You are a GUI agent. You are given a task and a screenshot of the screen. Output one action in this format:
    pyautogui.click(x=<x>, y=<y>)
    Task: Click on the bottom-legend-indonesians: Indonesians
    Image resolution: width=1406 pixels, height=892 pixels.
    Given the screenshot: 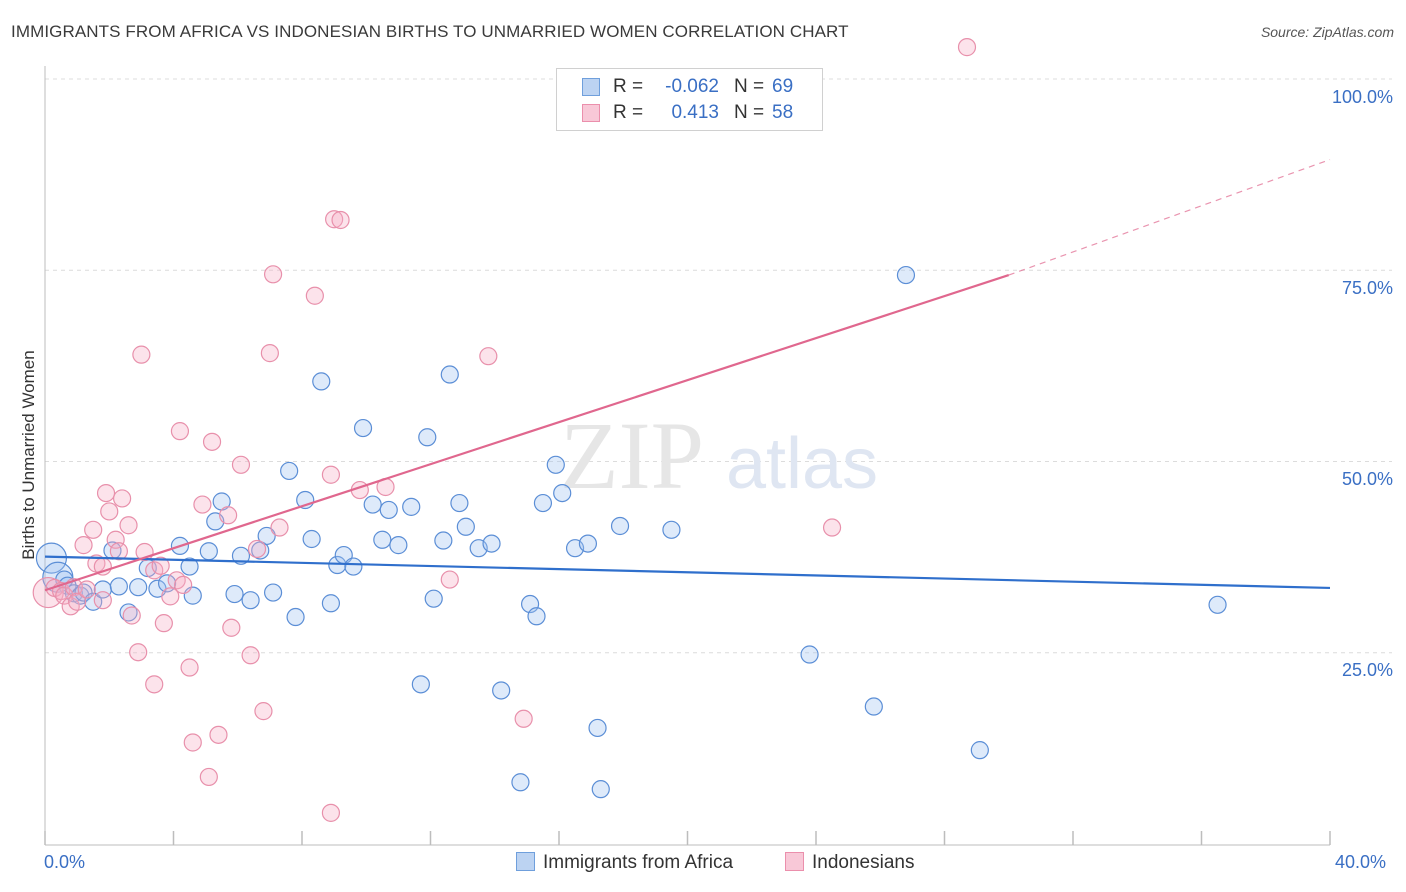 What is the action you would take?
    pyautogui.click(x=849, y=863)
    